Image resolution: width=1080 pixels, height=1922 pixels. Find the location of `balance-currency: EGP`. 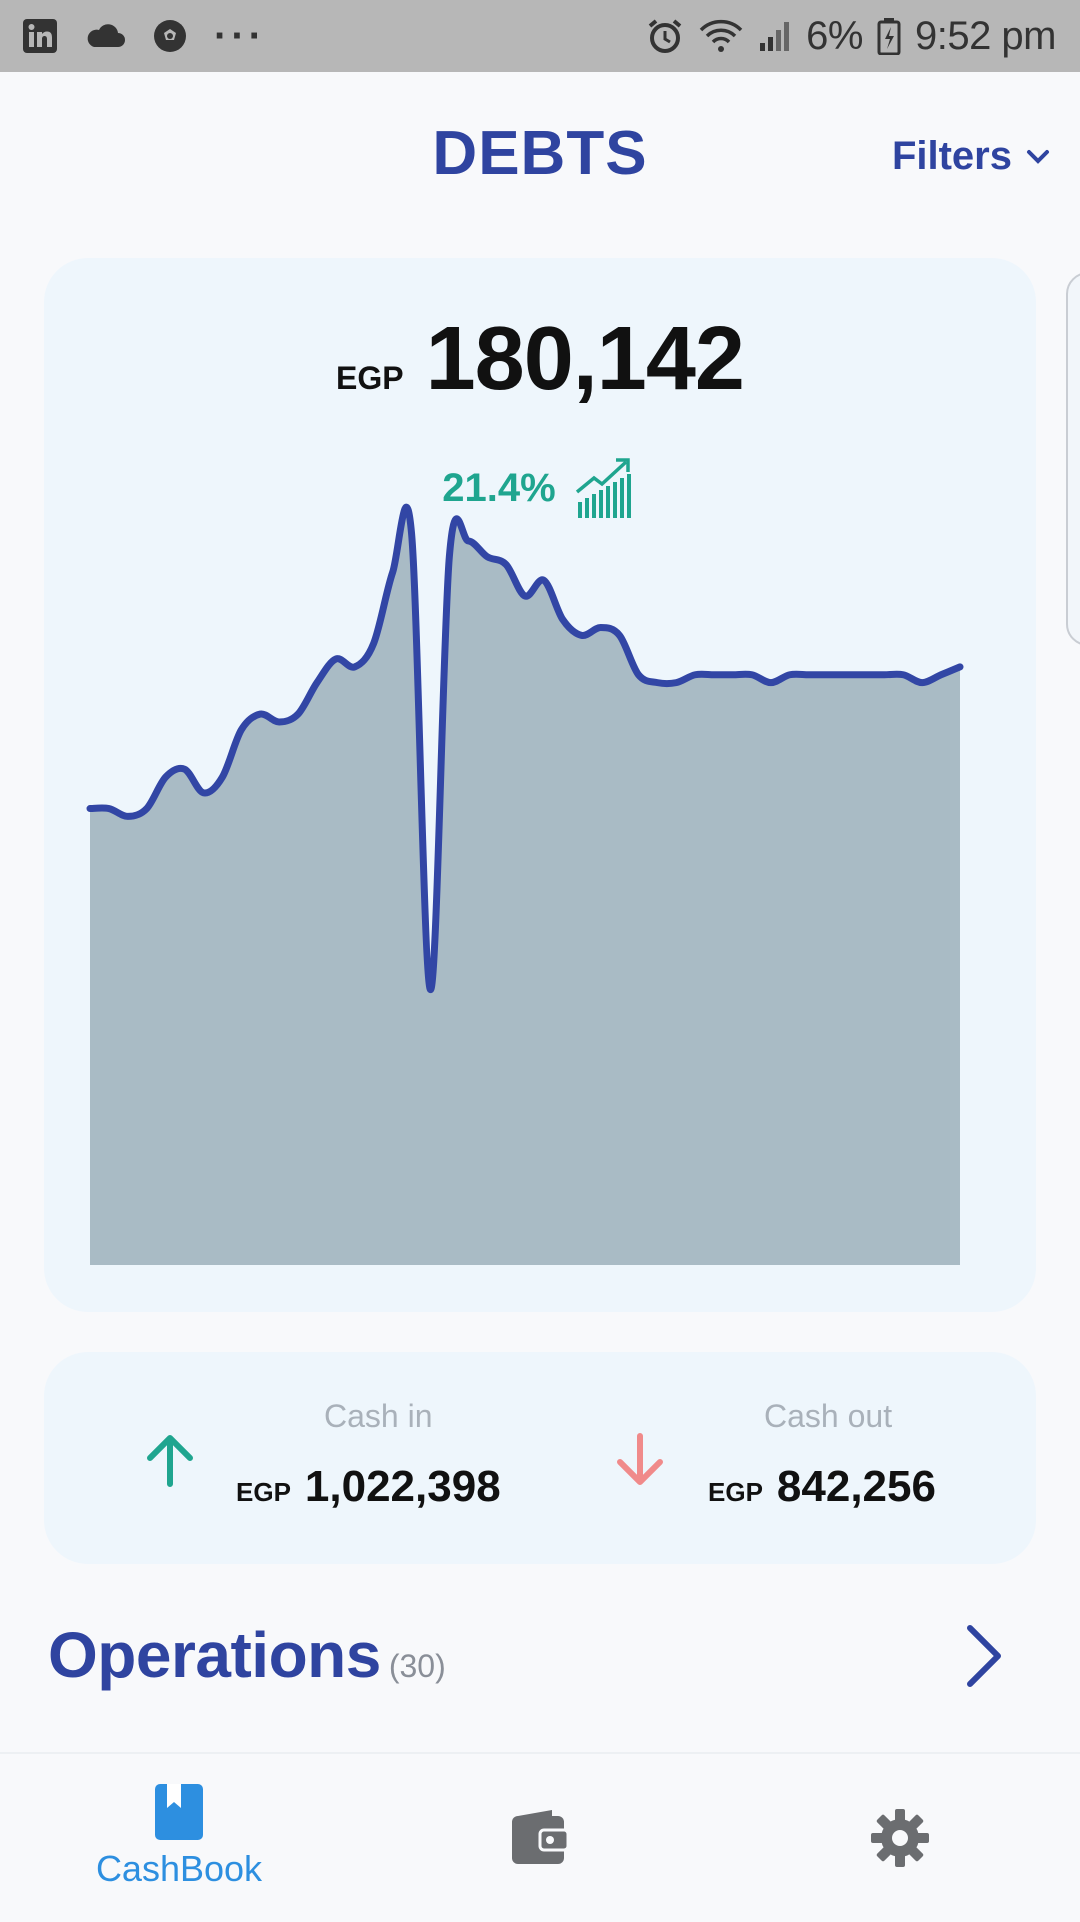

balance-currency: EGP is located at coordinates (370, 378).